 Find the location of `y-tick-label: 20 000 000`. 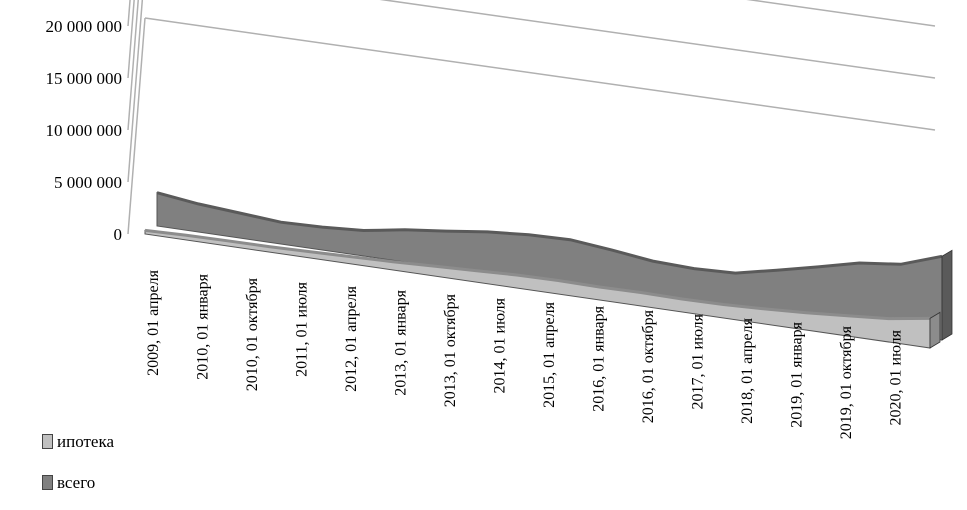

y-tick-label: 20 000 000 is located at coordinates (84, 26).